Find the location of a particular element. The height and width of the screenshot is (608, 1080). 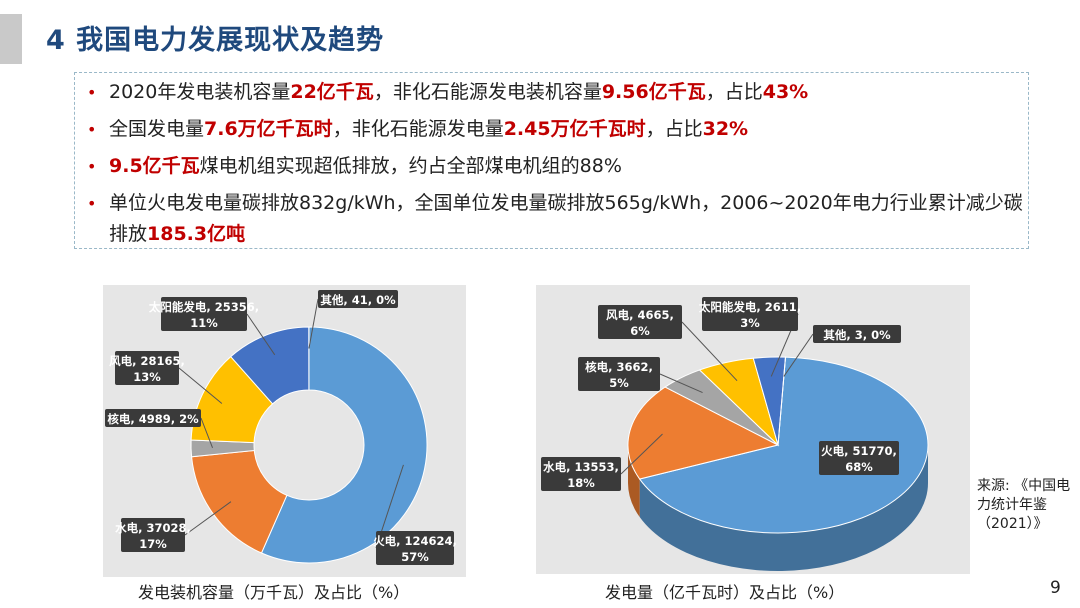

generation-chart-caption: 发电量（亿千瓦时）及占比（%） is located at coordinates (725, 592).